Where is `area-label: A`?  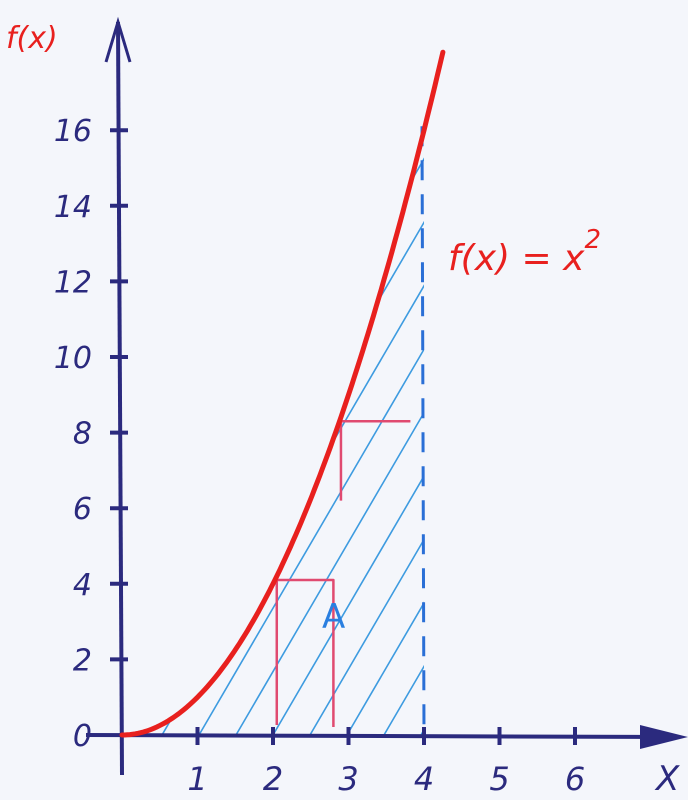
area-label: A is located at coordinates (333, 617).